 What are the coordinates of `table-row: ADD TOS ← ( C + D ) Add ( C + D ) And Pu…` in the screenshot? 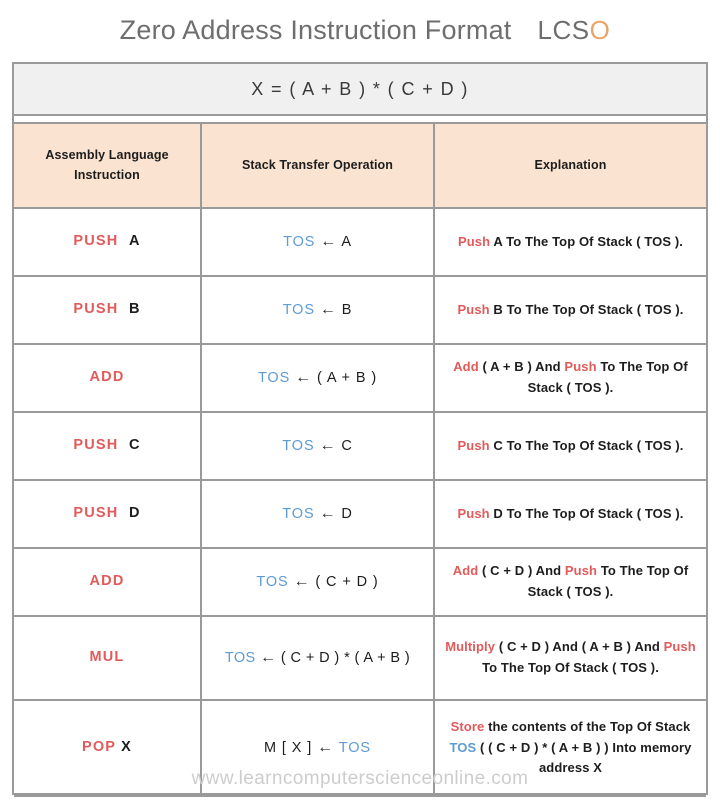 It's located at (360, 582).